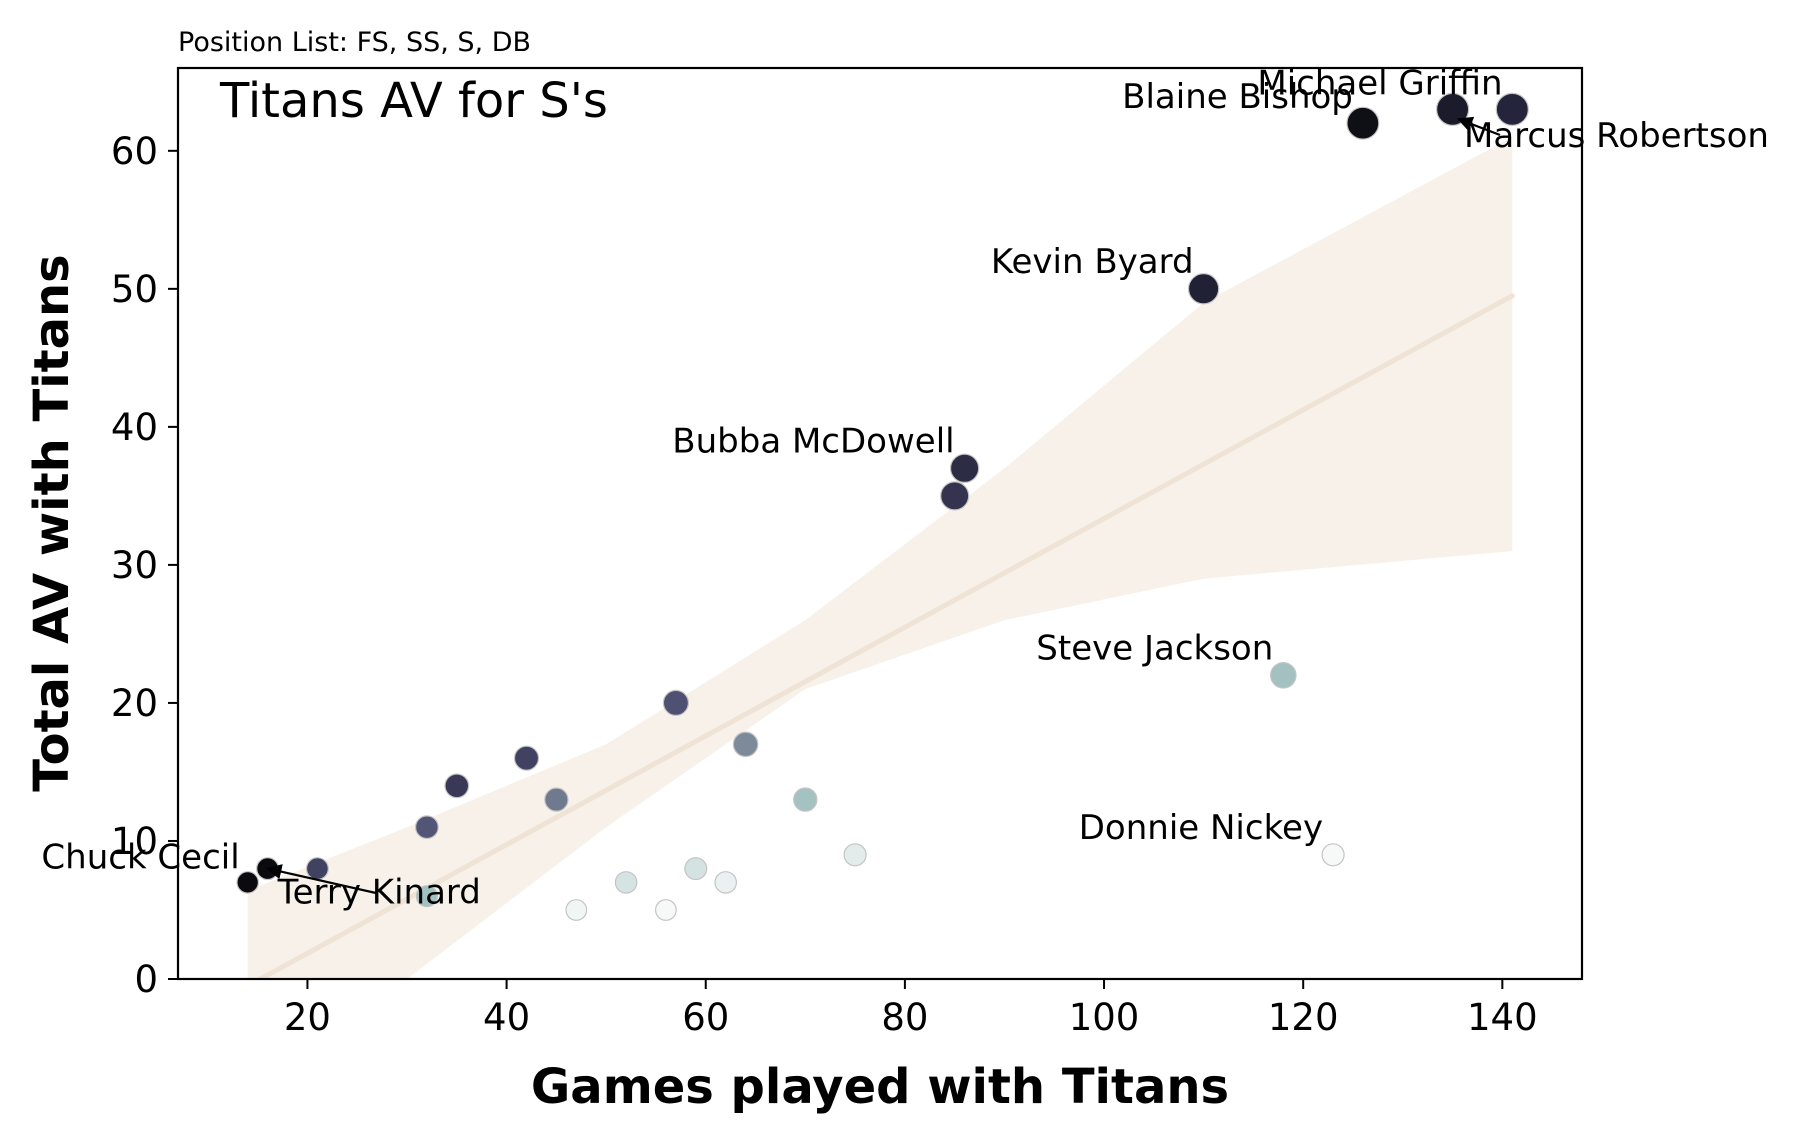 The height and width of the screenshot is (1141, 1793). Describe the element at coordinates (1379, 83) in the screenshot. I see `point-annotation: Michael Griffin` at that location.